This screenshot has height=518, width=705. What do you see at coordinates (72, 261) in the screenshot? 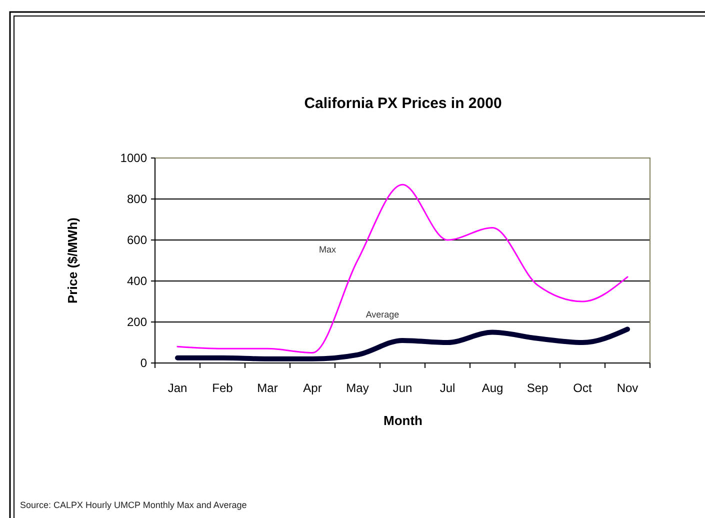
I see `y-axis-title: Price ($/MWh)` at bounding box center [72, 261].